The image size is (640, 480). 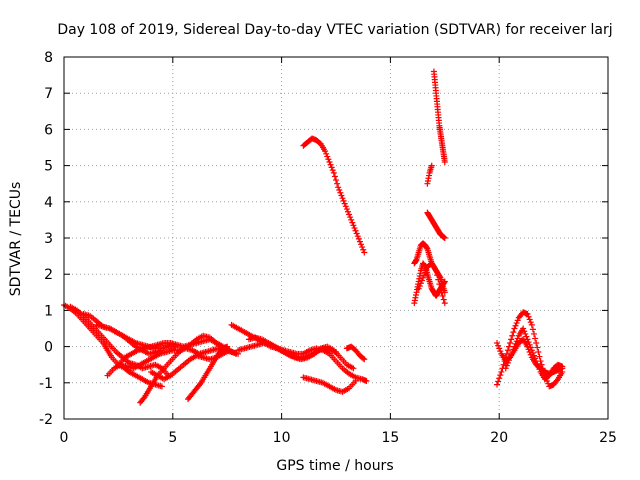 I want to click on y-tick-label: 2, so click(x=48, y=275).